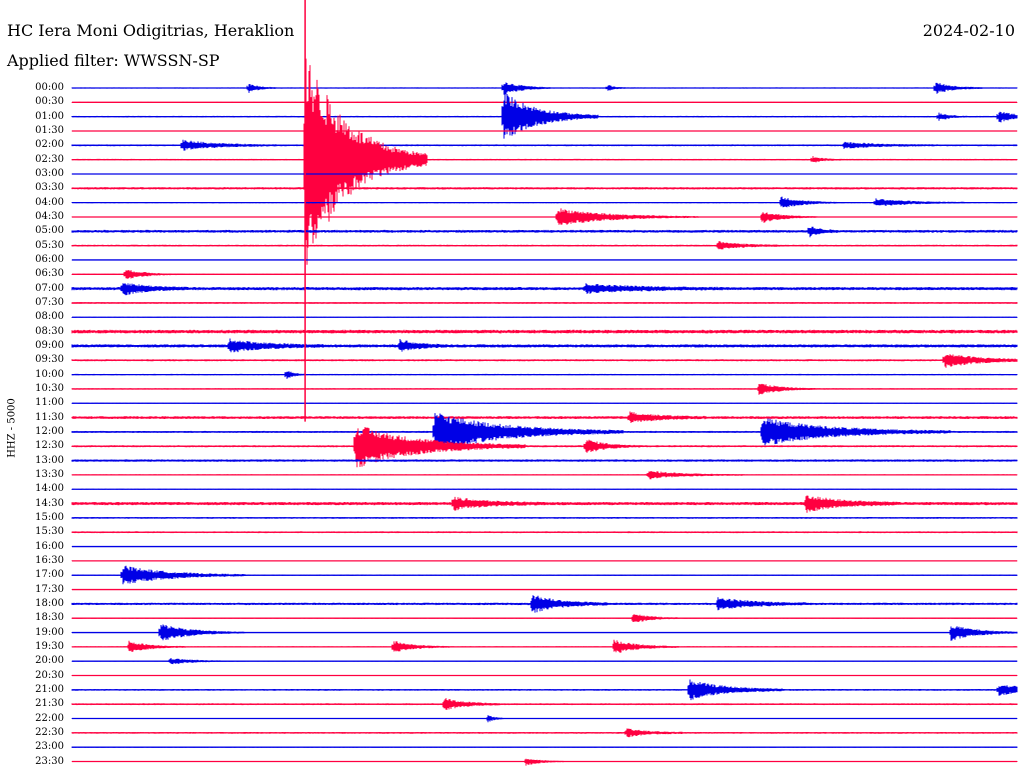 This screenshot has width=1024, height=780. Describe the element at coordinates (49, 661) in the screenshot. I see `time-label: 20:00` at that location.